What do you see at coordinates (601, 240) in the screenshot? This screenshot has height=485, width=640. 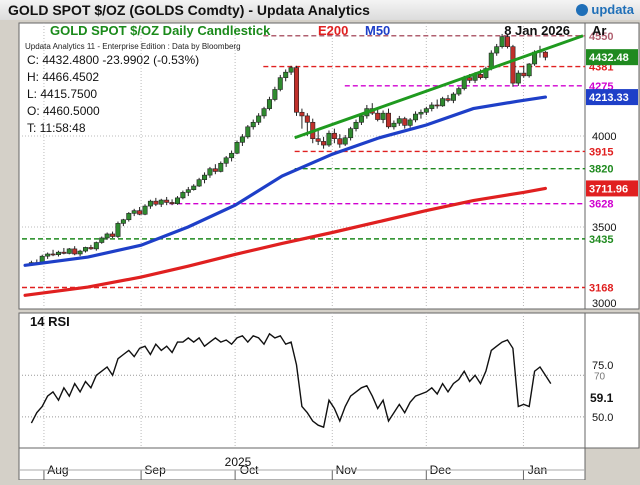 I see `level-tag-label: 3435` at bounding box center [601, 240].